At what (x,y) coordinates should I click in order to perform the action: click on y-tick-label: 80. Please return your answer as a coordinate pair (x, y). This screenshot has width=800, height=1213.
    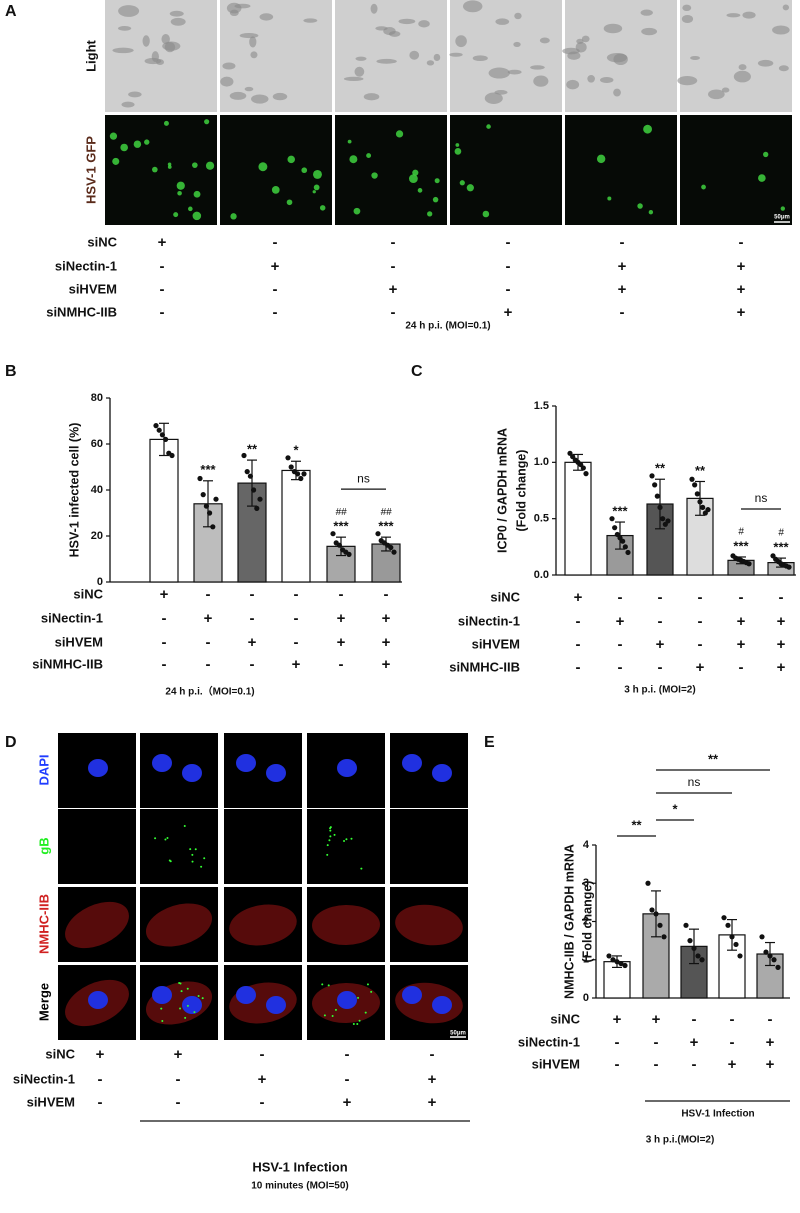
    Looking at the image, I should click on (97, 398).